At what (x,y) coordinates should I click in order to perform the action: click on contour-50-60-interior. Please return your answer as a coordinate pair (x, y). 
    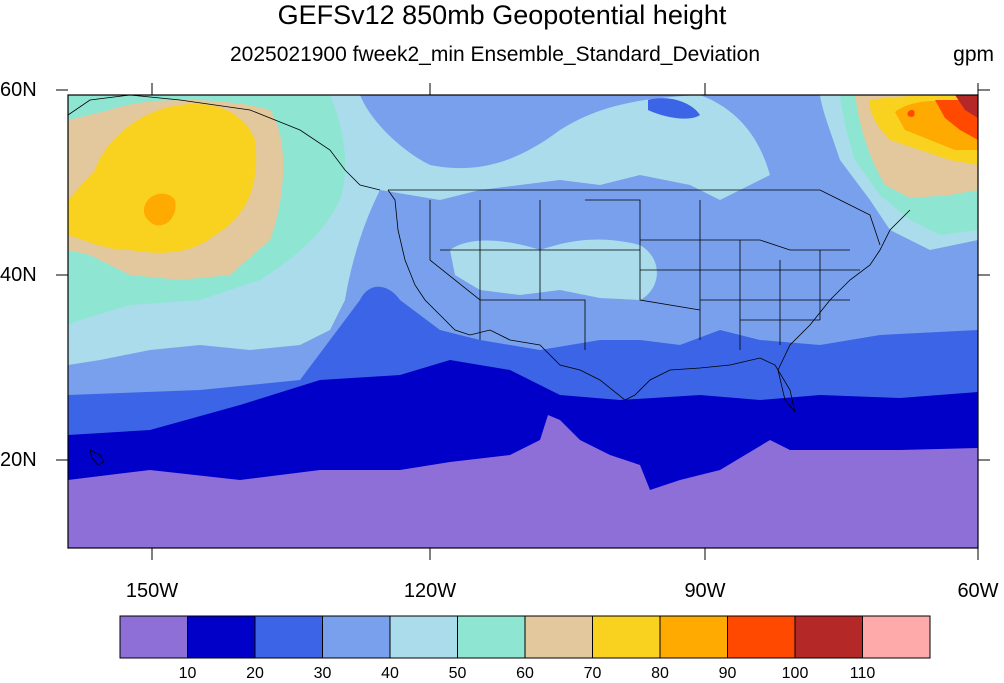
    Looking at the image, I should click on (553, 269).